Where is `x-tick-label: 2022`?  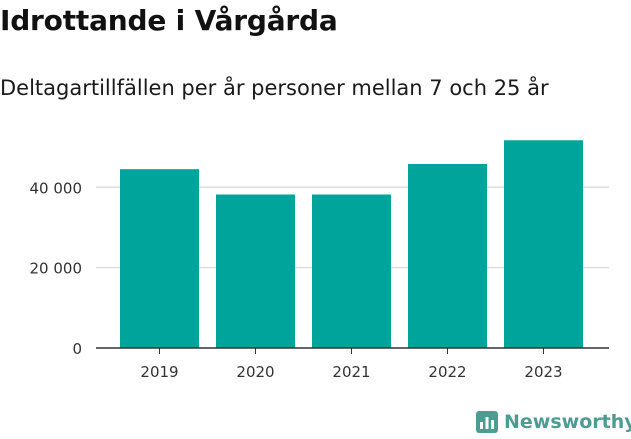 x-tick-label: 2022 is located at coordinates (447, 372).